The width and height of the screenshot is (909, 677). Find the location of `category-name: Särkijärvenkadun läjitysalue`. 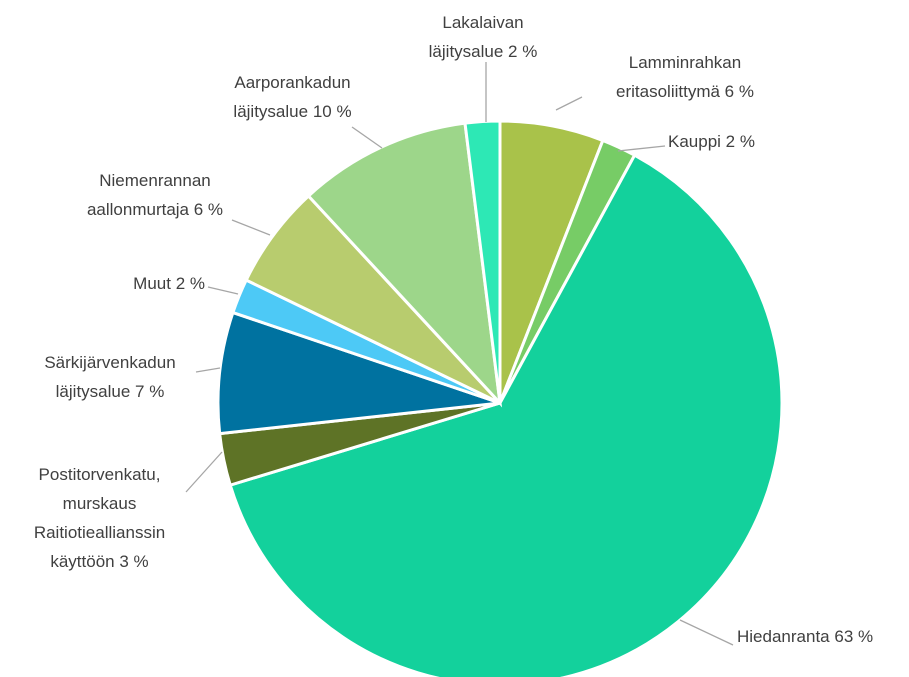

category-name: Särkijärvenkadun läjitysalue is located at coordinates (110, 377).